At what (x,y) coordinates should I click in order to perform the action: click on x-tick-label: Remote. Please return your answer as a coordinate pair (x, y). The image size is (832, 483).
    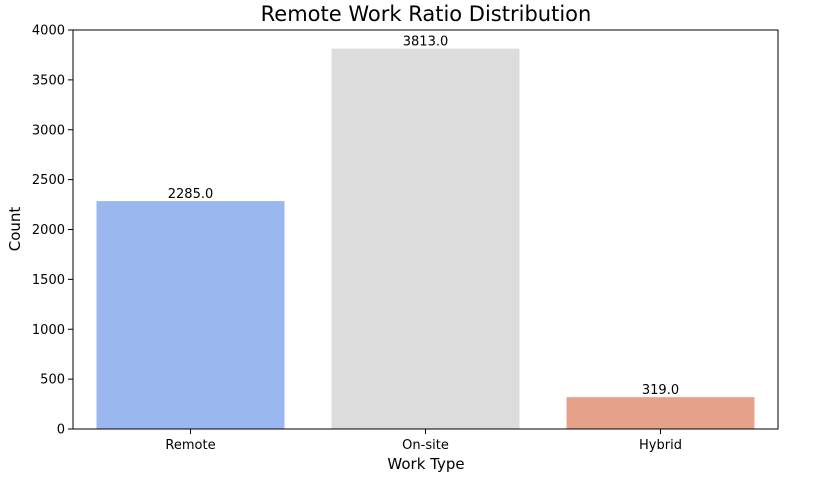
    Looking at the image, I should click on (190, 445).